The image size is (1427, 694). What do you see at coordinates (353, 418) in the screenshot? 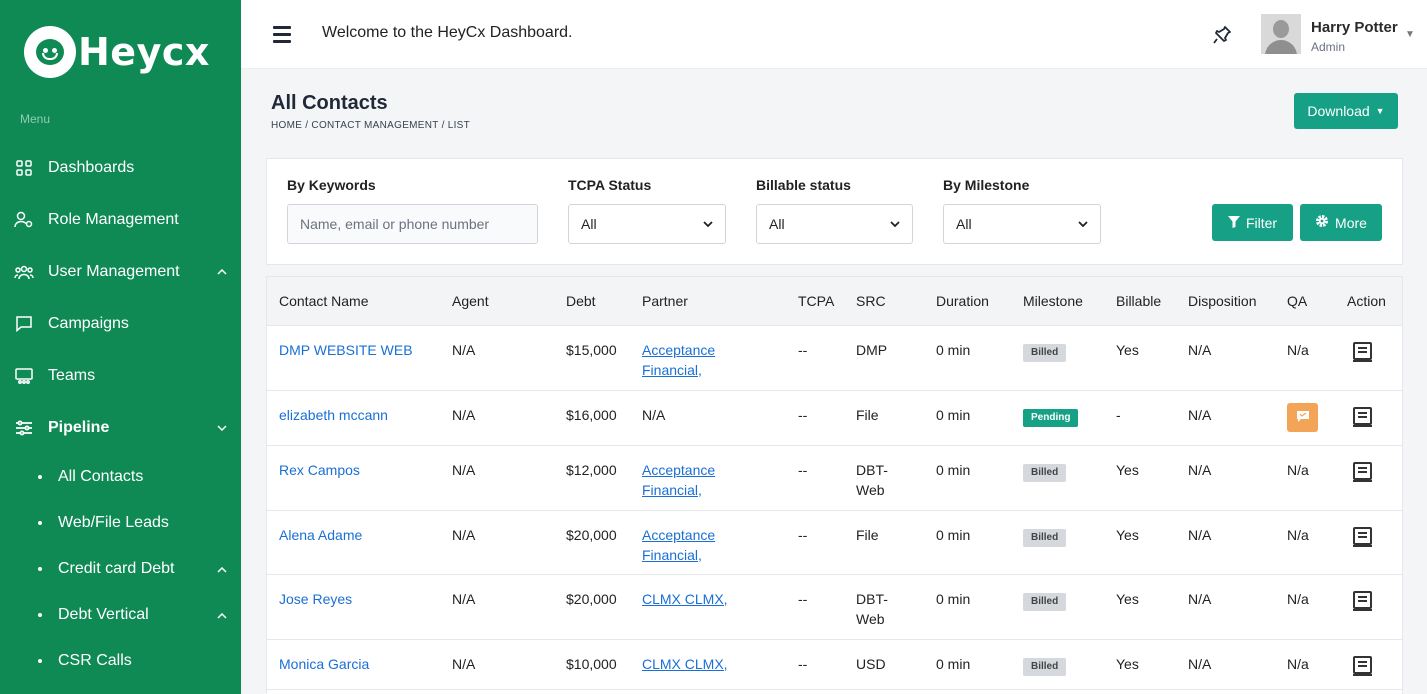
I see `contact-name-link: elizabeth mccann` at bounding box center [353, 418].